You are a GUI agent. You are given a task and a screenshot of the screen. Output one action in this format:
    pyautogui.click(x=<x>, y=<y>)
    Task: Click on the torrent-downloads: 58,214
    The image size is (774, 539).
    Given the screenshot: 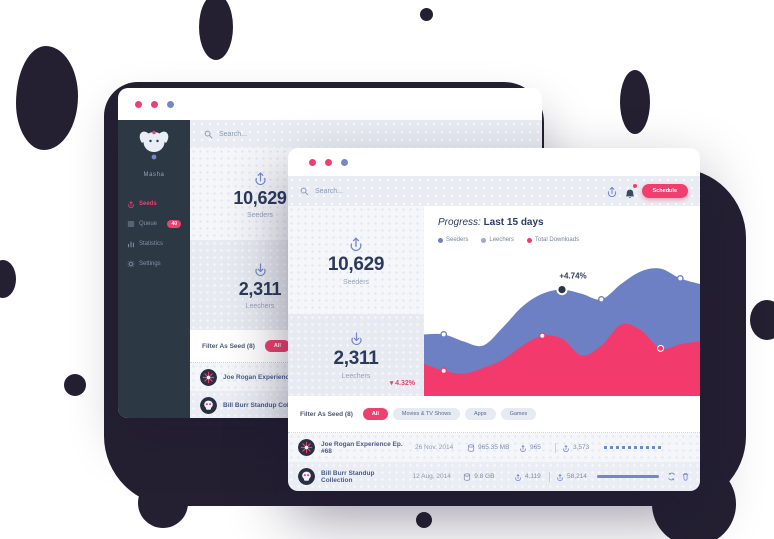 What is the action you would take?
    pyautogui.click(x=573, y=477)
    